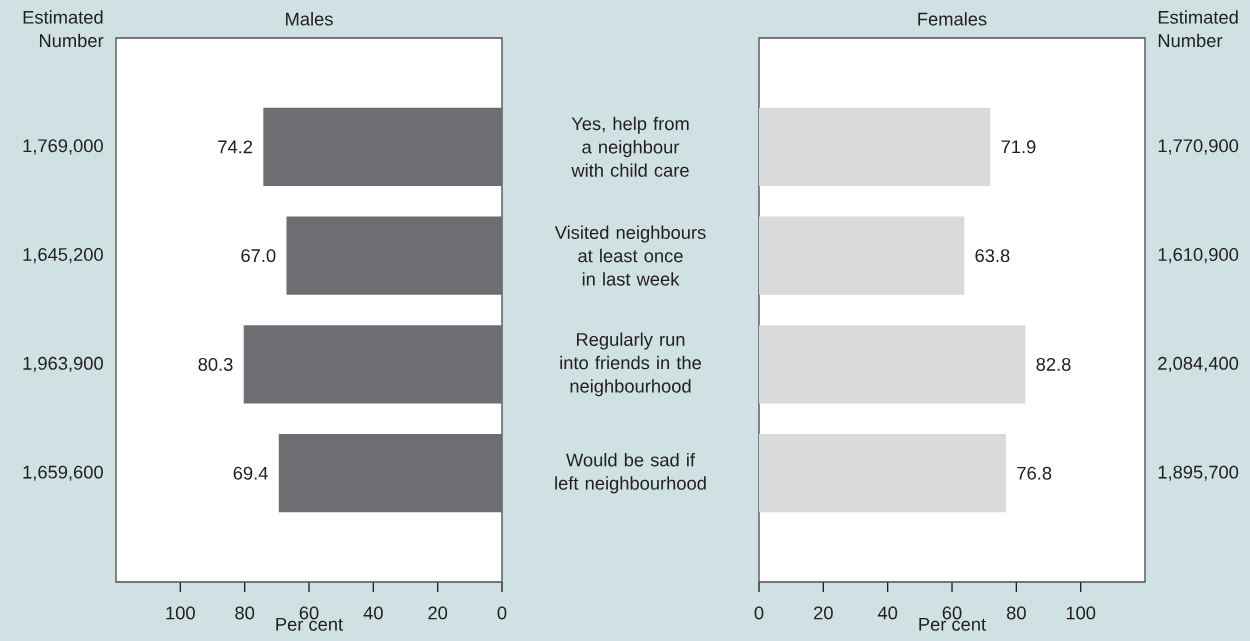  What do you see at coordinates (1198, 147) in the screenshot?
I see `text: 1,770,900` at bounding box center [1198, 147].